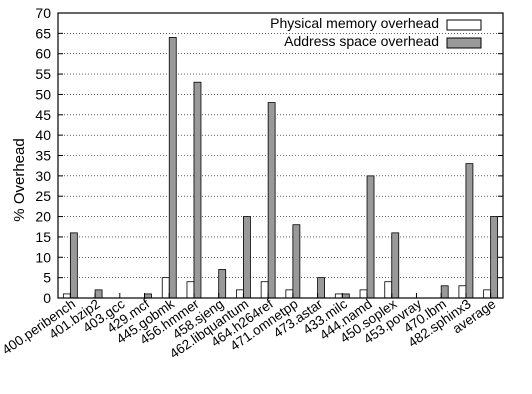  I want to click on y-tick-label: 70, so click(43, 13).